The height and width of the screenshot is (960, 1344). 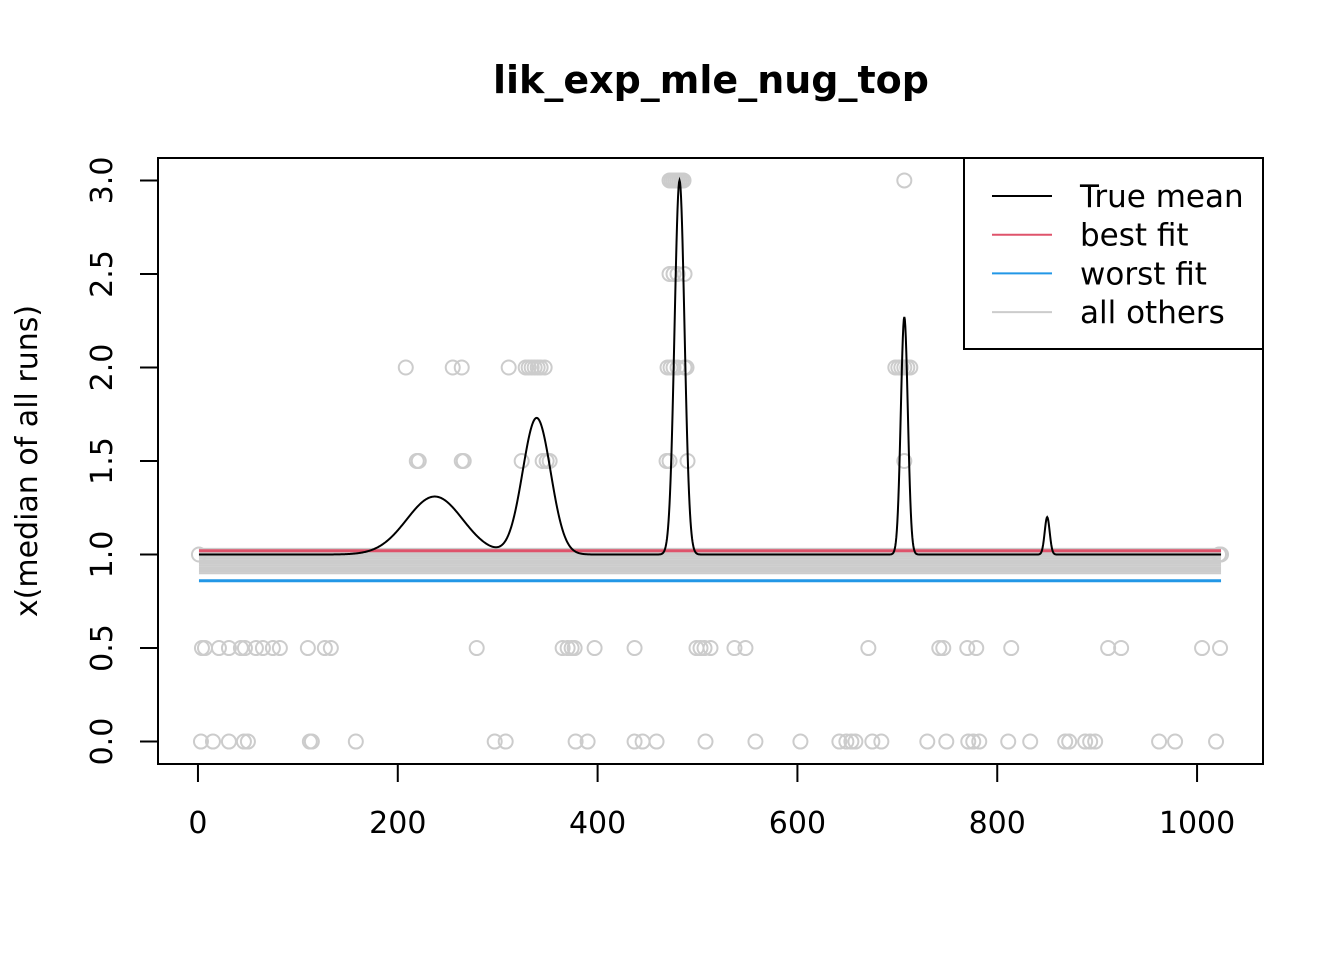 What do you see at coordinates (1152, 313) in the screenshot?
I see `legend-label: all others` at bounding box center [1152, 313].